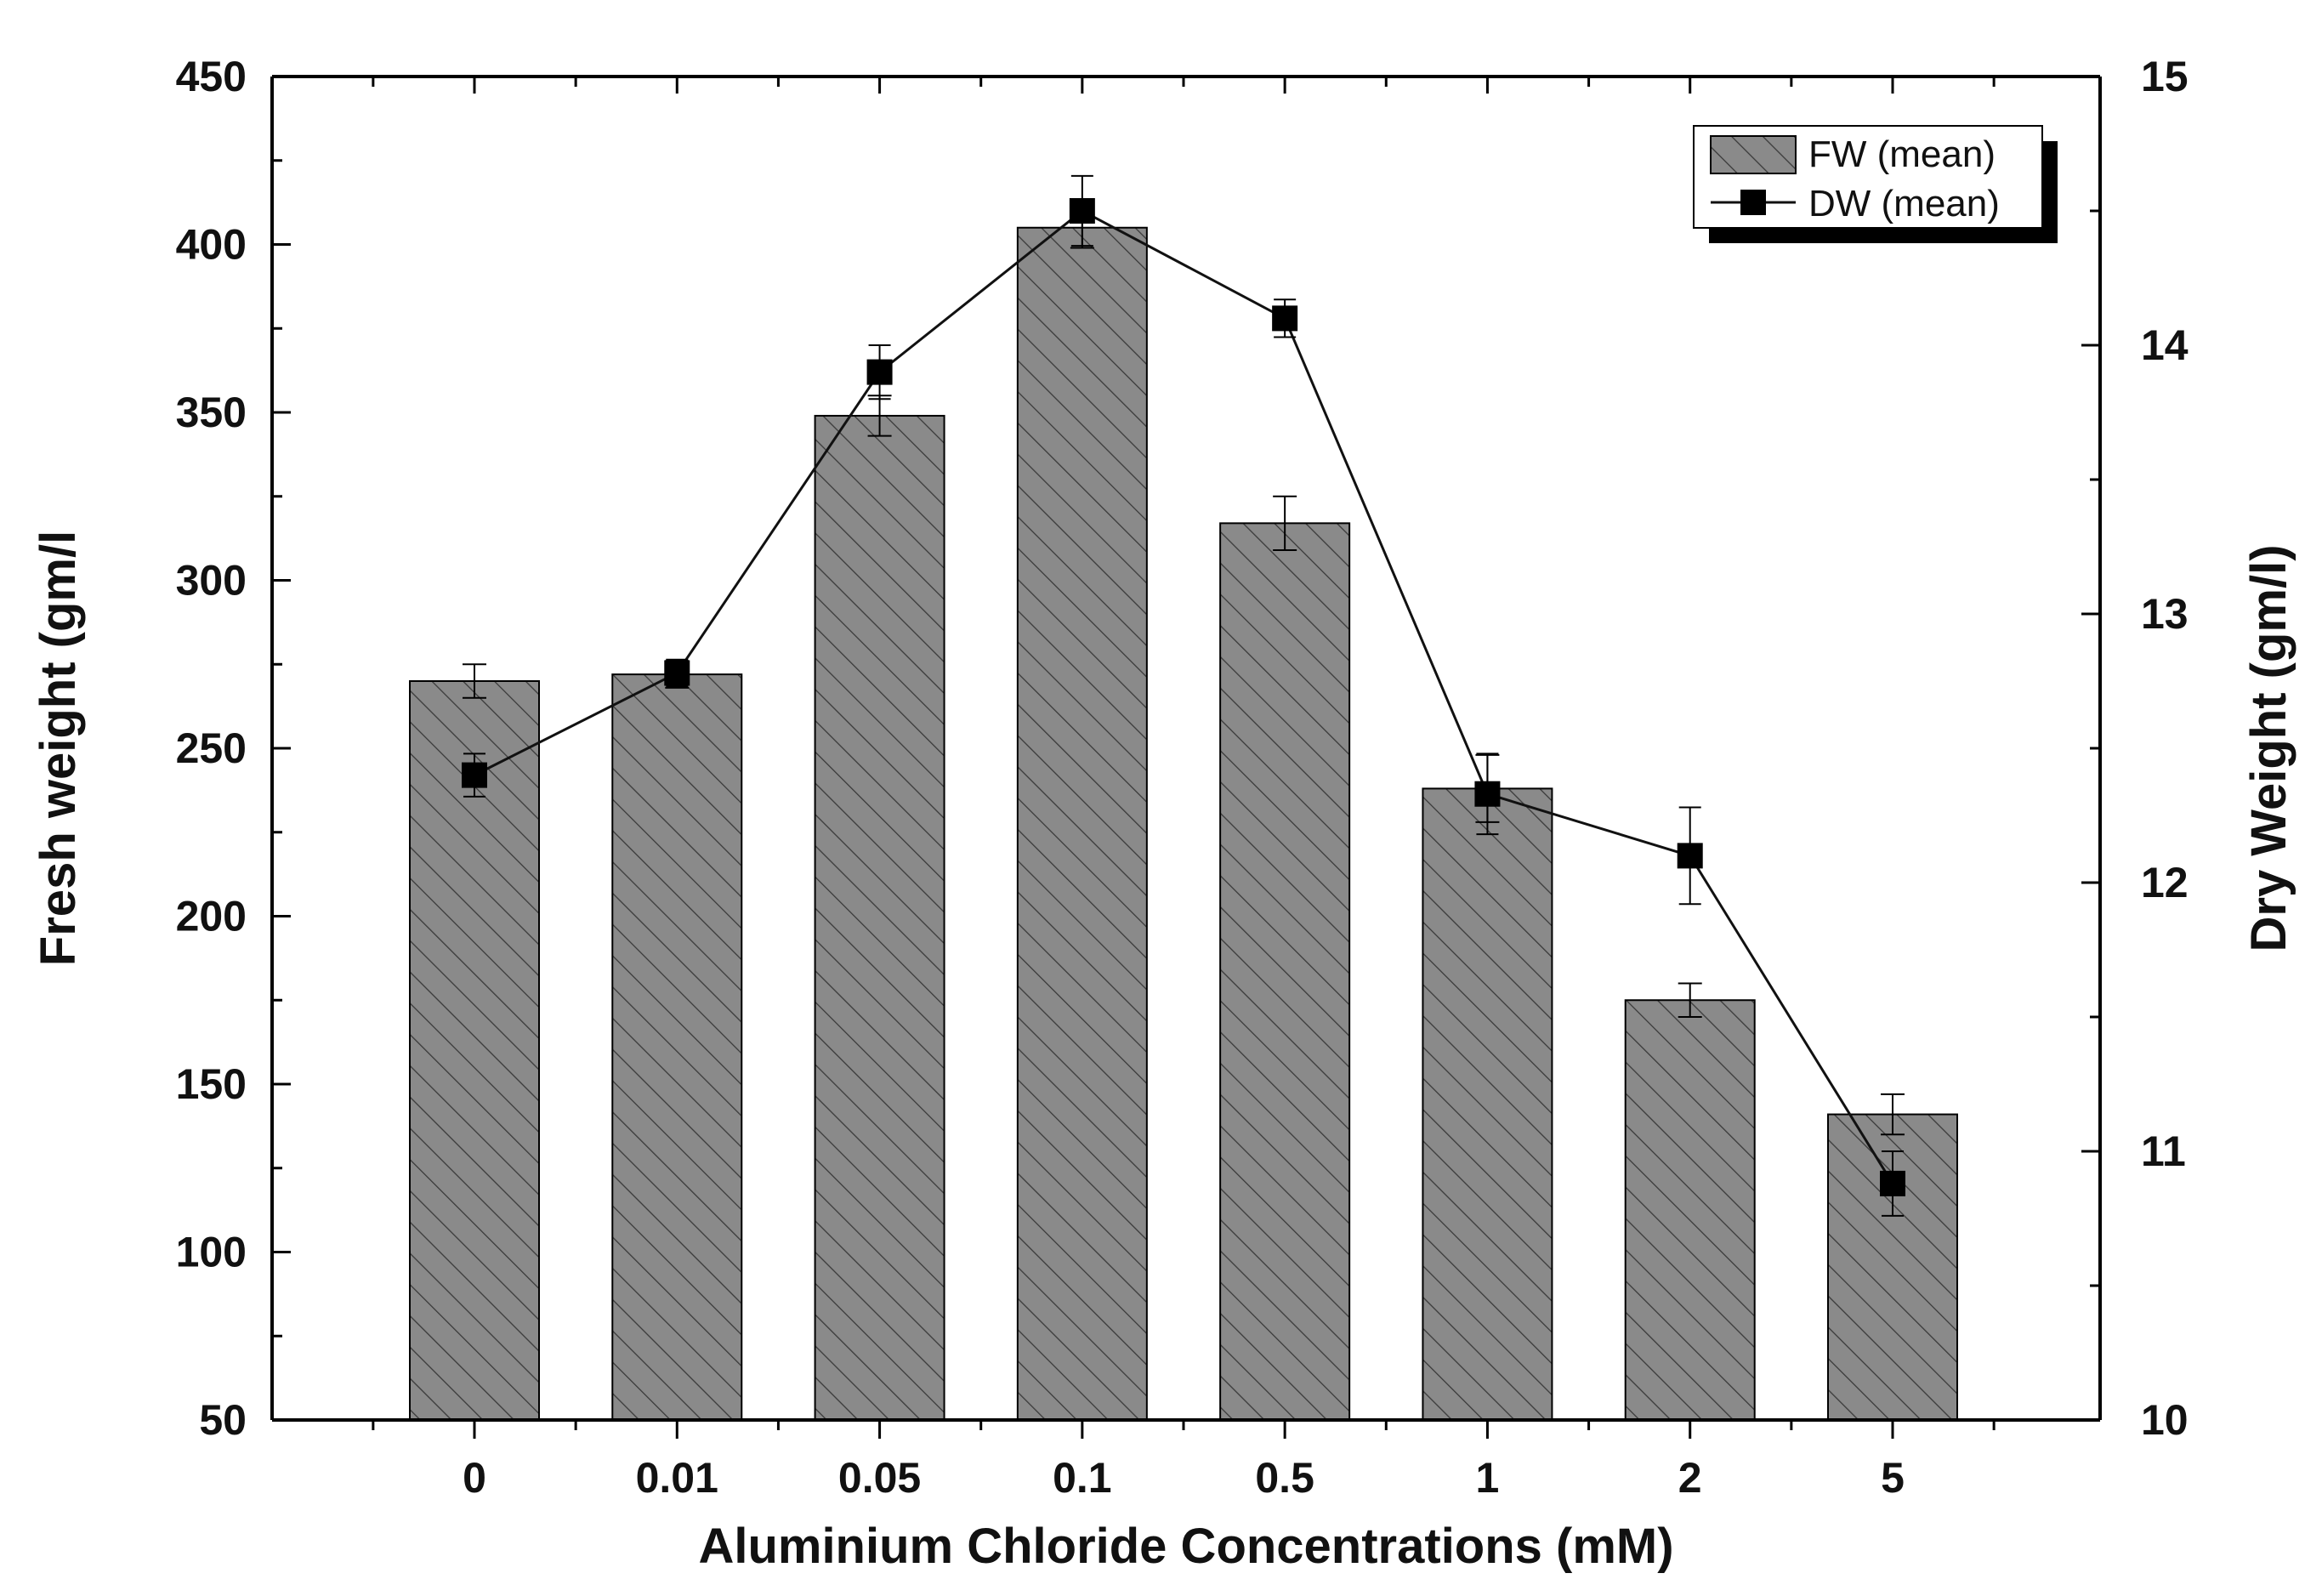  What do you see at coordinates (474, 1478) in the screenshot?
I see `x-tick-label: 0` at bounding box center [474, 1478].